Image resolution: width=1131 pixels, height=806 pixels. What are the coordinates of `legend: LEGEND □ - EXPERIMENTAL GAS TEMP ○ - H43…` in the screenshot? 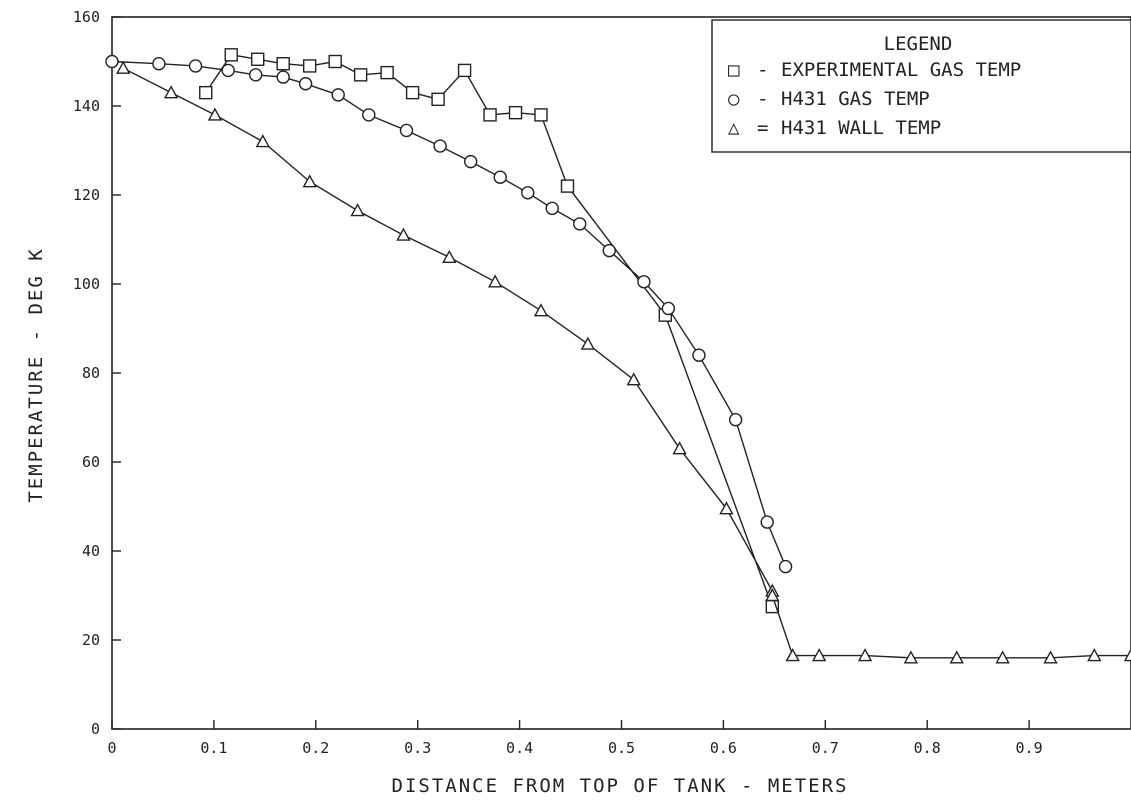 It's located at (921, 86).